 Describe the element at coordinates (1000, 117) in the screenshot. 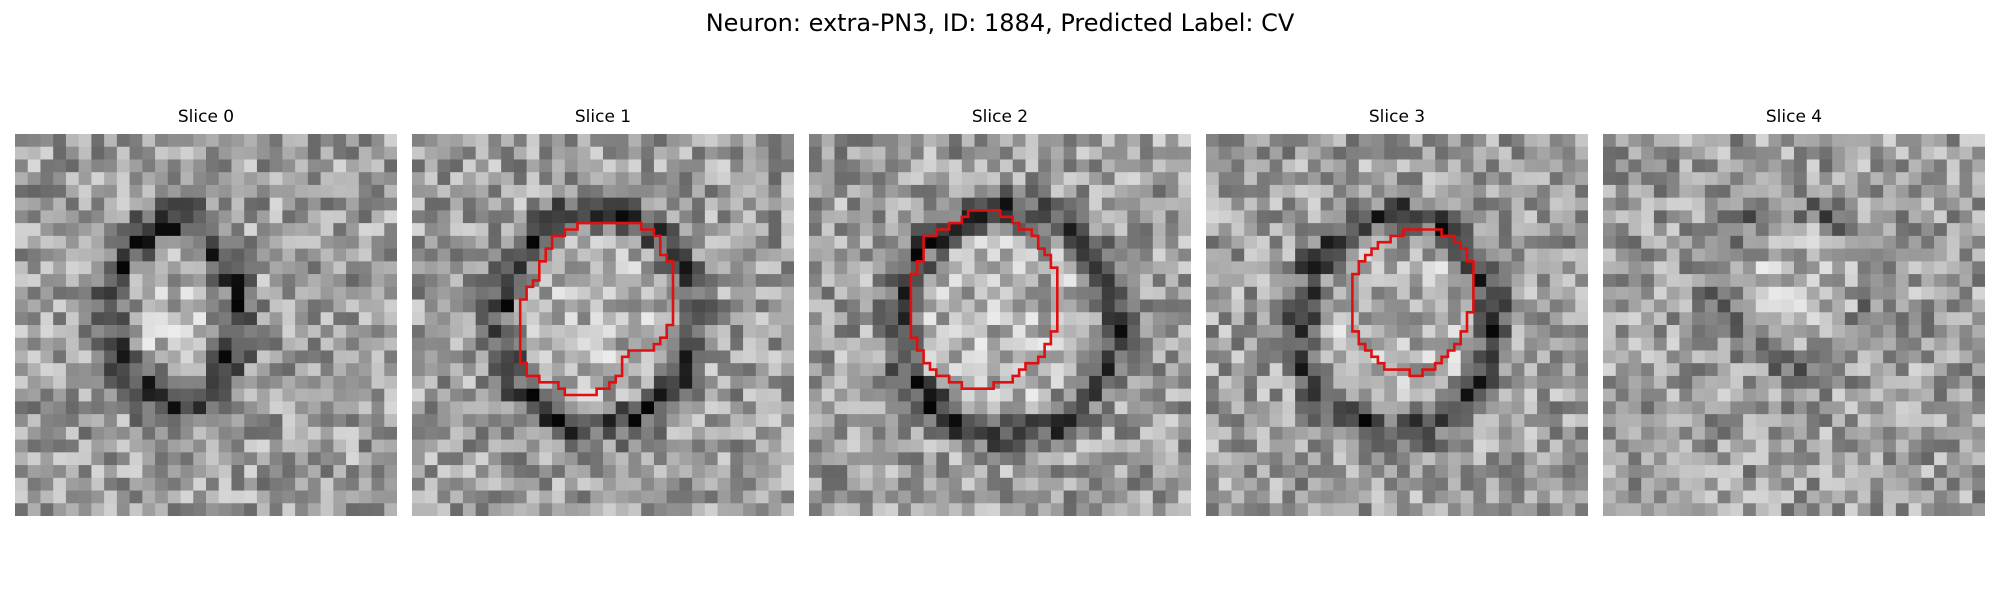

I see `slice-title: Slice 2` at that location.